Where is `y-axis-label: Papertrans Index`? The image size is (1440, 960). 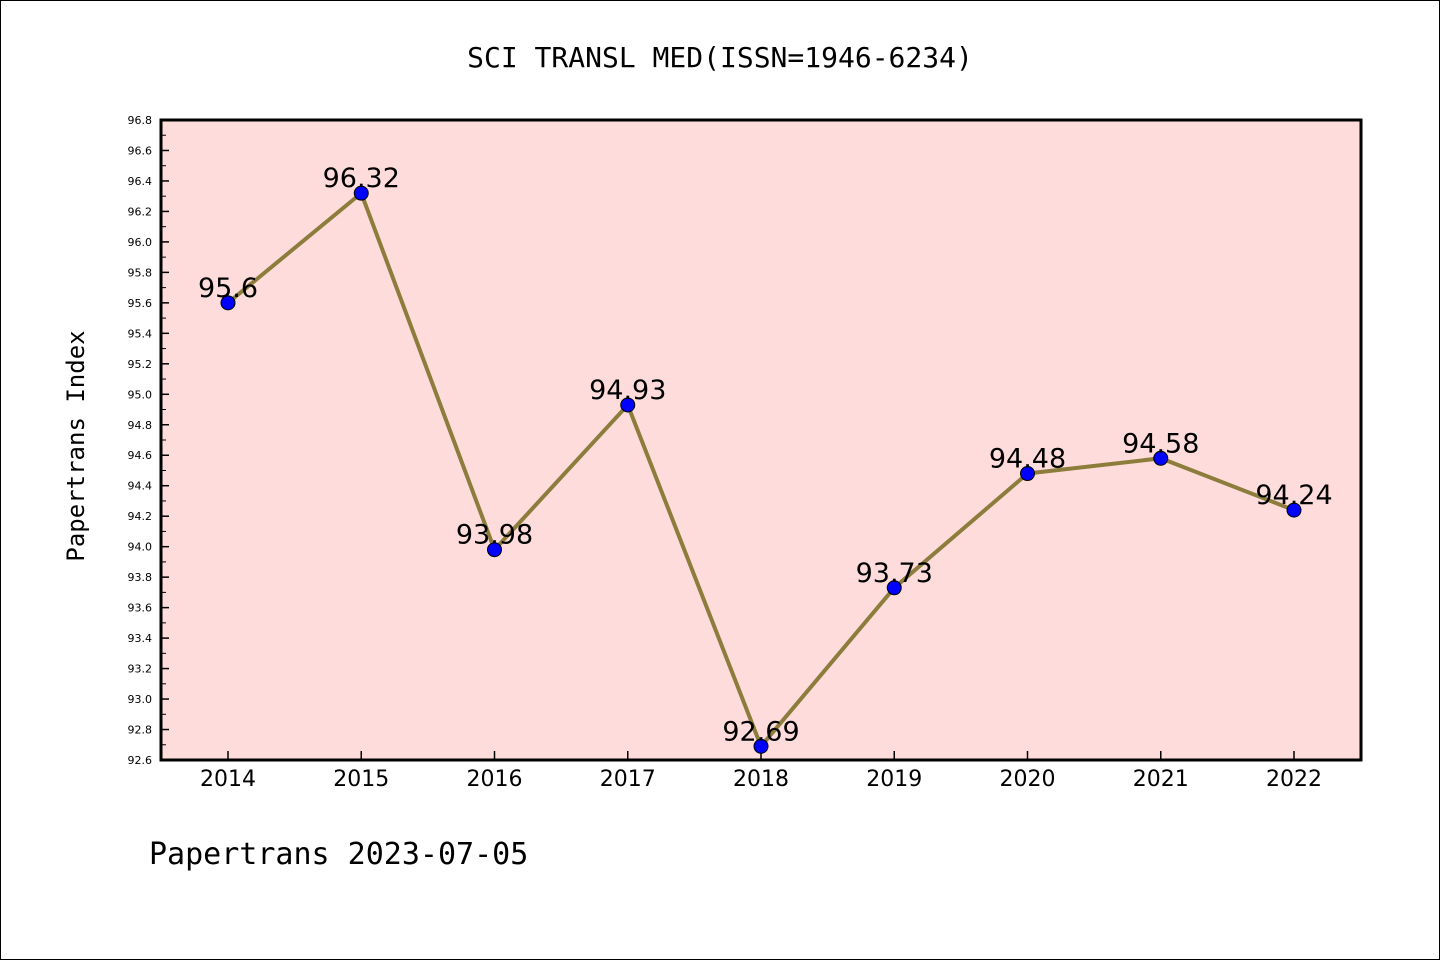 y-axis-label: Papertrans Index is located at coordinates (76, 445).